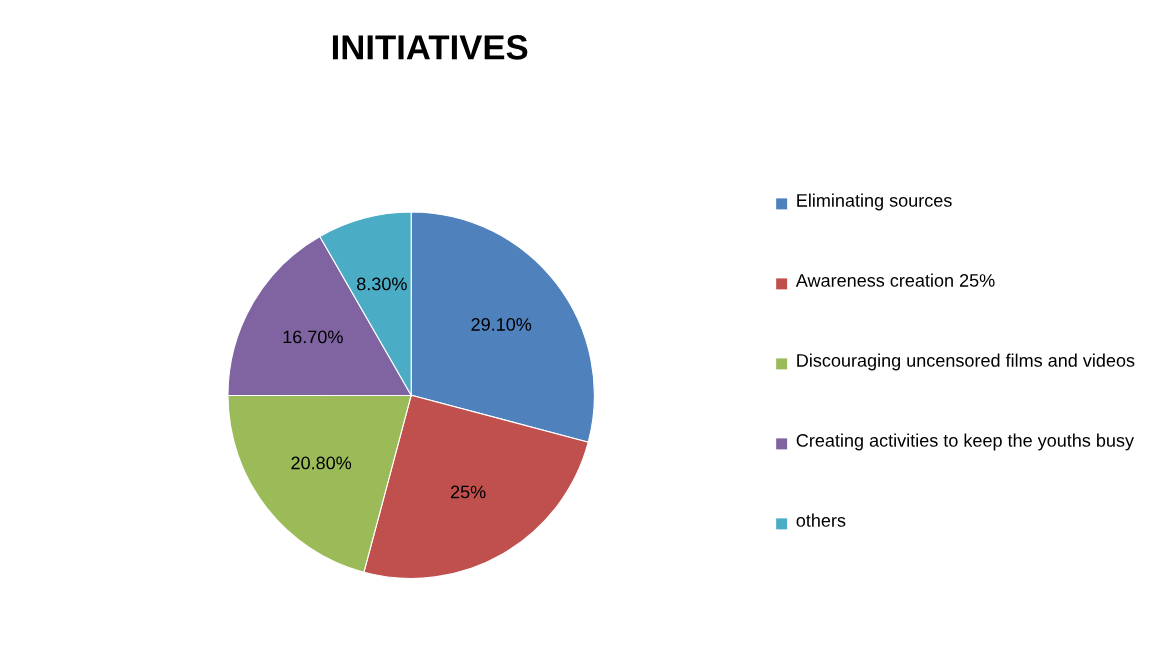 The height and width of the screenshot is (671, 1155). I want to click on legend-label: Awareness creation 25%, so click(895, 280).